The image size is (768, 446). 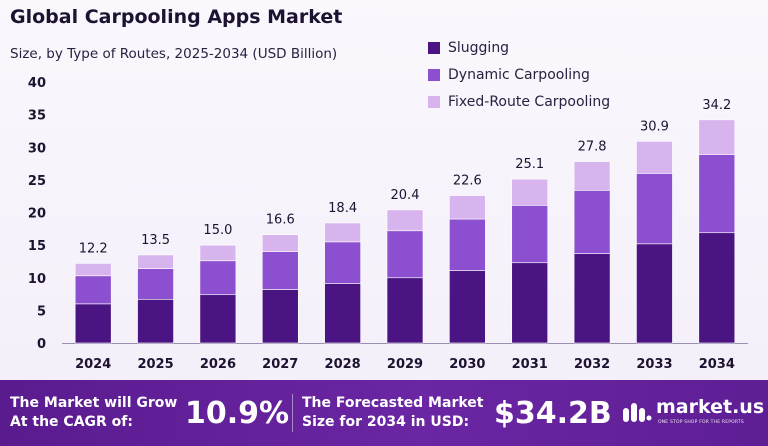 What do you see at coordinates (467, 244) in the screenshot?
I see `bar-segment-dynamic-carpooling-2030` at bounding box center [467, 244].